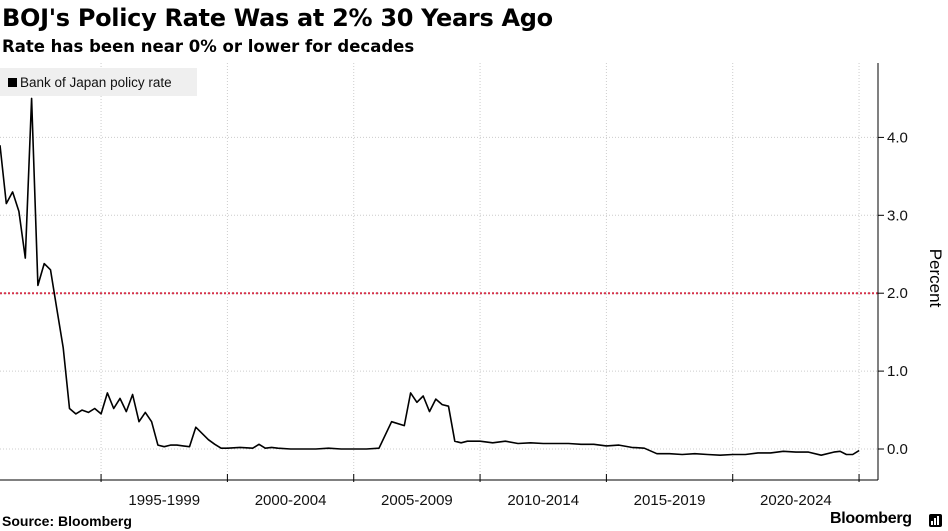  Describe the element at coordinates (897, 293) in the screenshot. I see `y-tick-label: 2.0` at that location.